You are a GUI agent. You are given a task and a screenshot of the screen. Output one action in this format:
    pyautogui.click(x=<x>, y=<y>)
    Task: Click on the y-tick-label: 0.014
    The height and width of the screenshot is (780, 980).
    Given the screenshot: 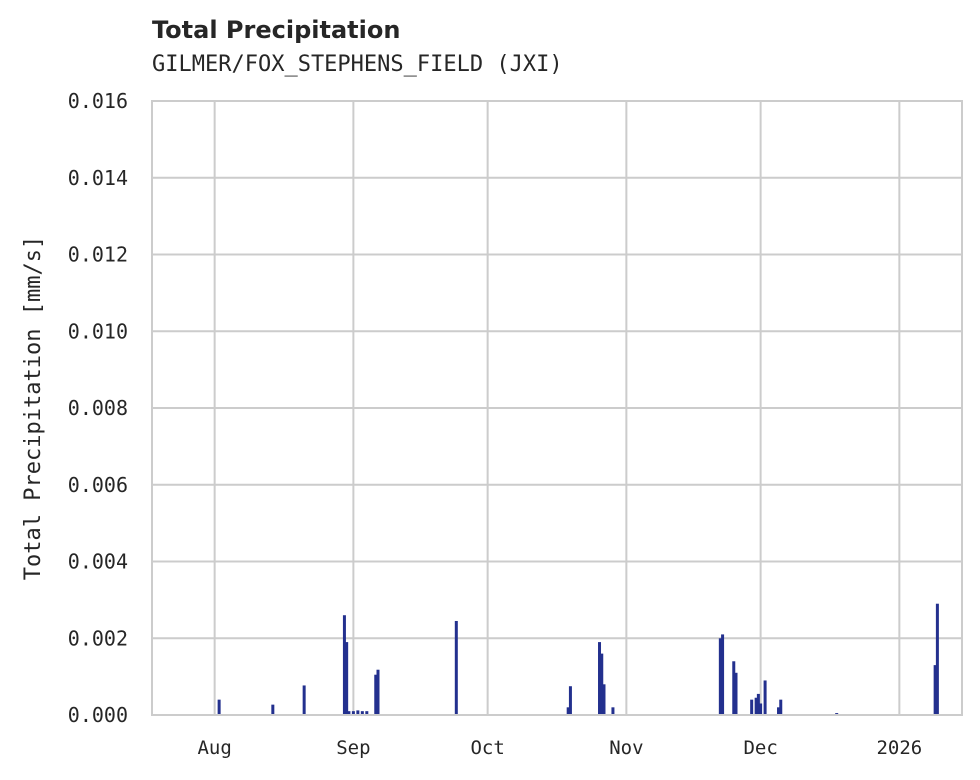 What is the action you would take?
    pyautogui.click(x=98, y=178)
    